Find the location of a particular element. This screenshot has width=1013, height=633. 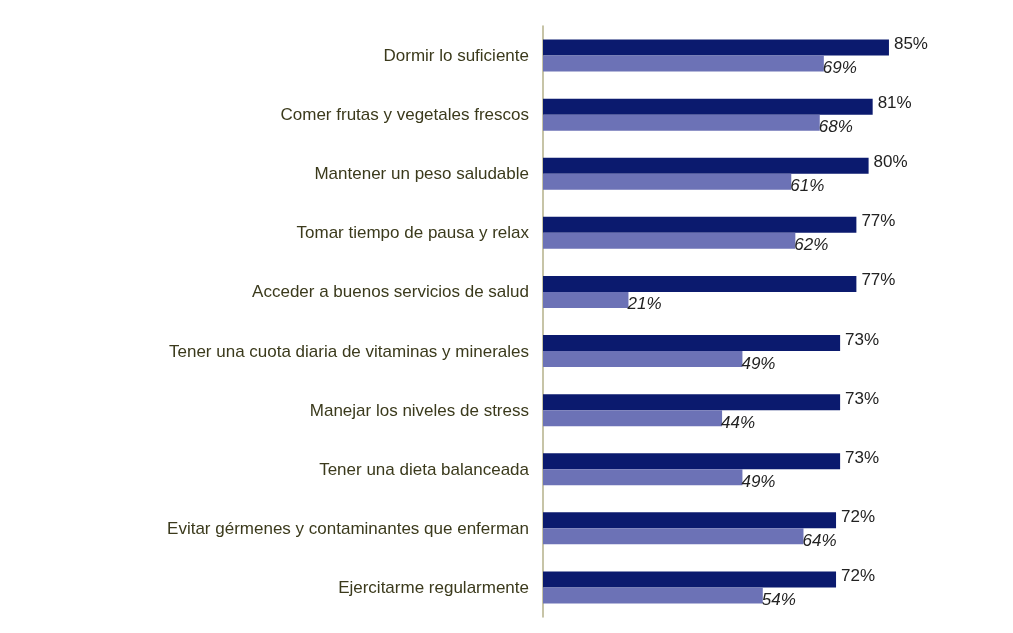

y-tick-label: Evitar gérmenes y contaminantes que enferman is located at coordinates (348, 528).